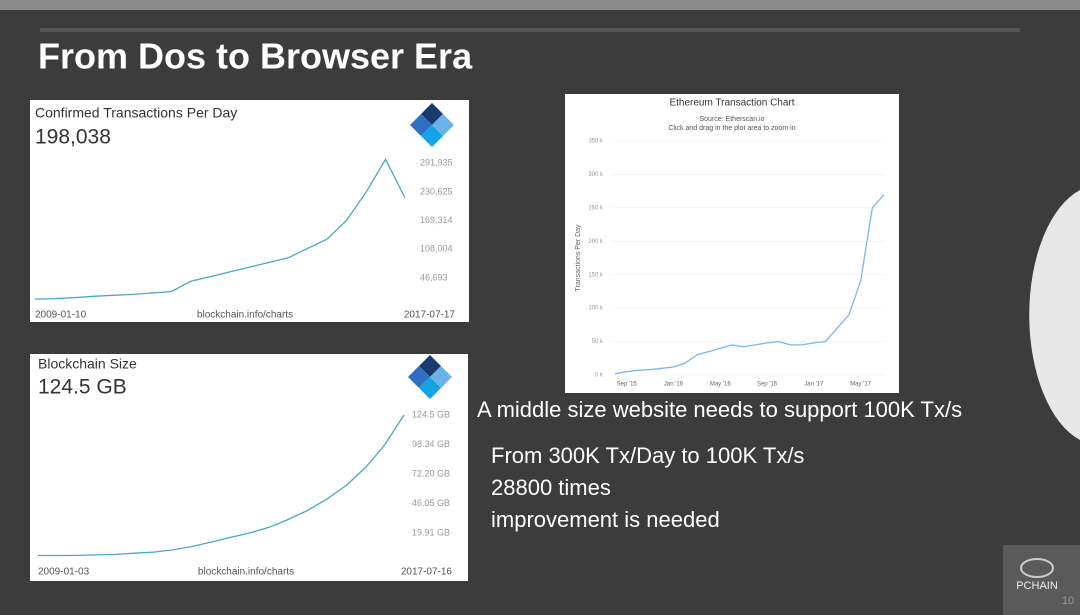 This screenshot has height=615, width=1080. Describe the element at coordinates (431, 503) in the screenshot. I see `y-tick-label: 46.05 GB` at that location.